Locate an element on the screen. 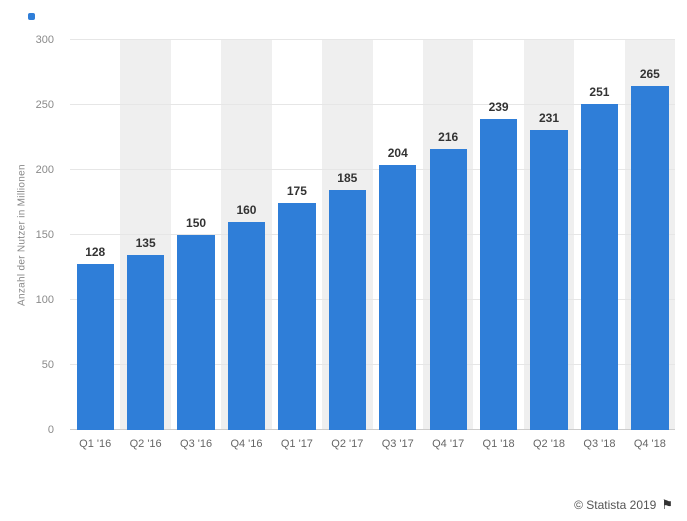  bar-value-label: 204 is located at coordinates (397, 152).